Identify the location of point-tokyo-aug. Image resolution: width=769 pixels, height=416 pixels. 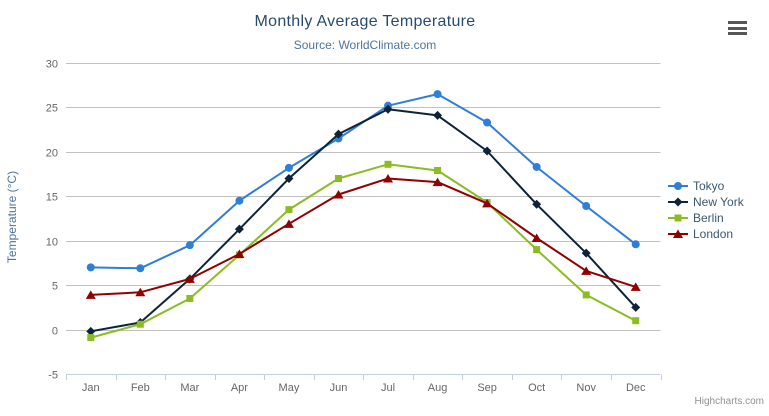
(437, 94).